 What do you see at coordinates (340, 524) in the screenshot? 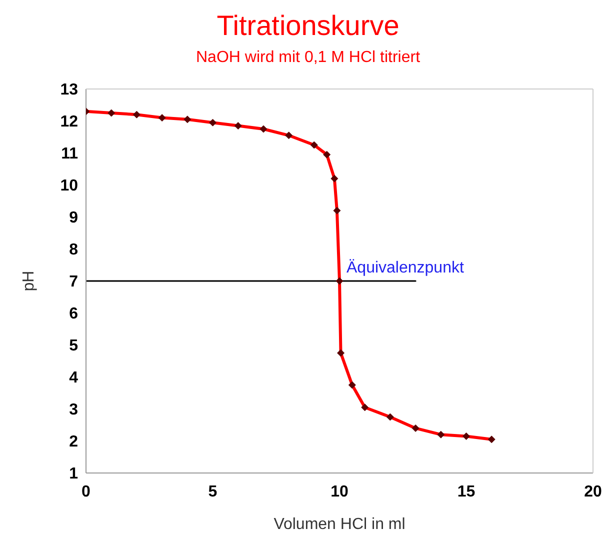
I see `x-axis-title: Volumen HCl in ml` at bounding box center [340, 524].